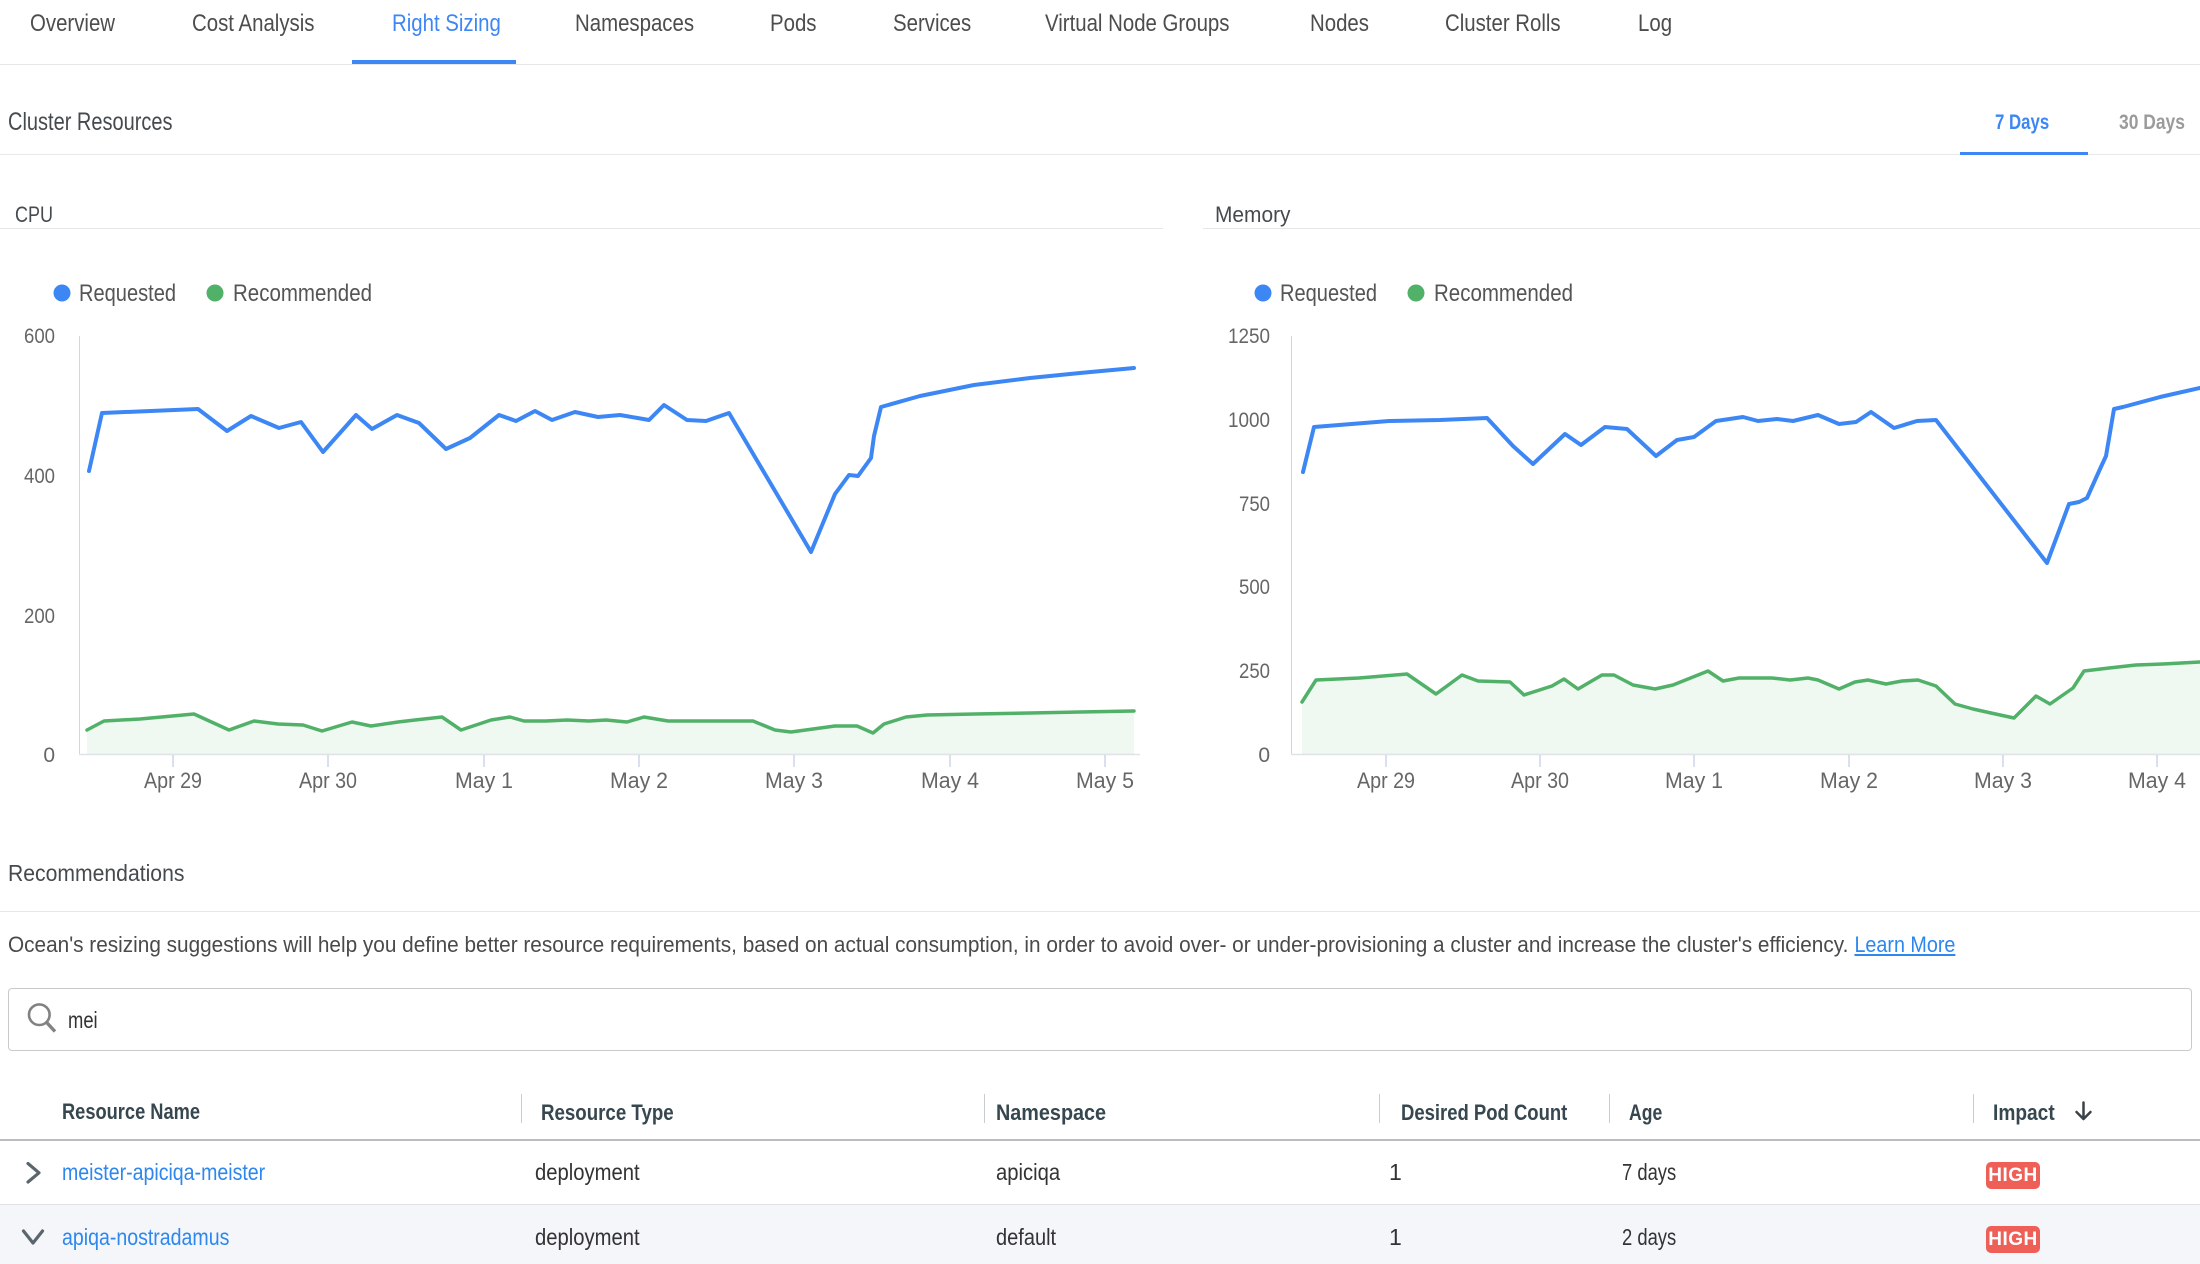 Image resolution: width=2200 pixels, height=1264 pixels. What do you see at coordinates (39, 476) in the screenshot?
I see `svg-text: 400` at bounding box center [39, 476].